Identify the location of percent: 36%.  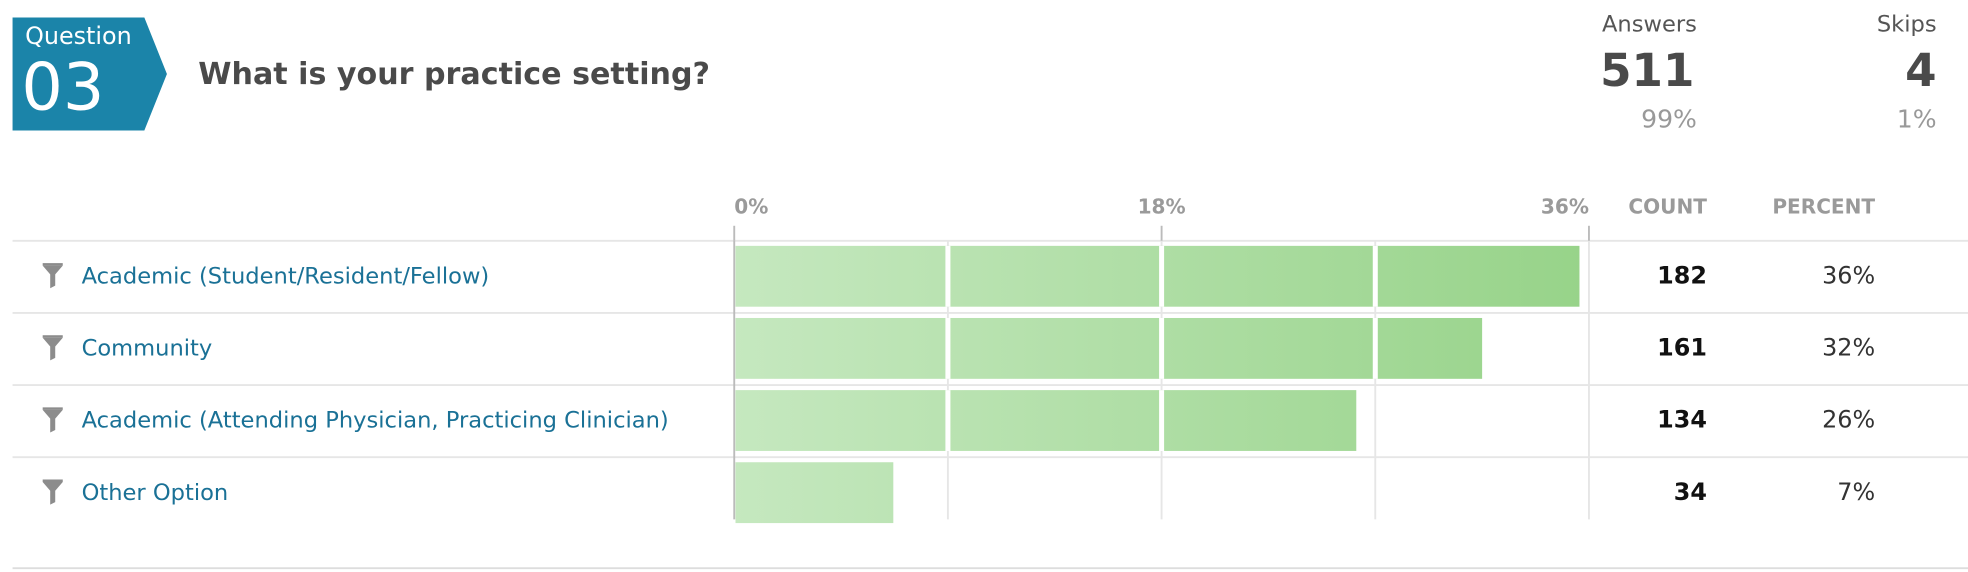
(1848, 275).